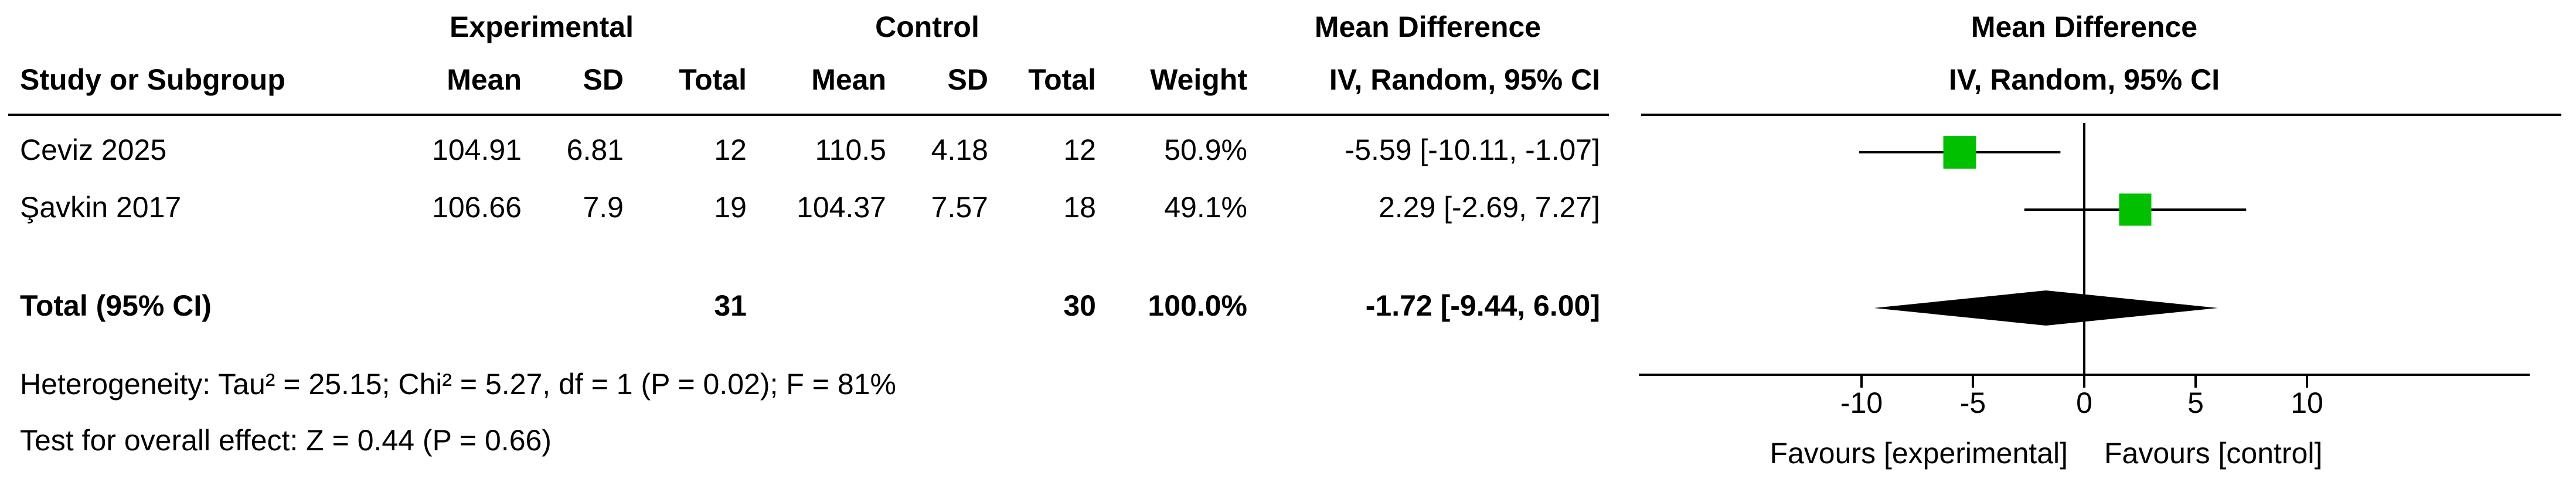 This screenshot has height=503, width=2576. What do you see at coordinates (1918, 453) in the screenshot?
I see `favours-left: Favours [experimental]` at bounding box center [1918, 453].